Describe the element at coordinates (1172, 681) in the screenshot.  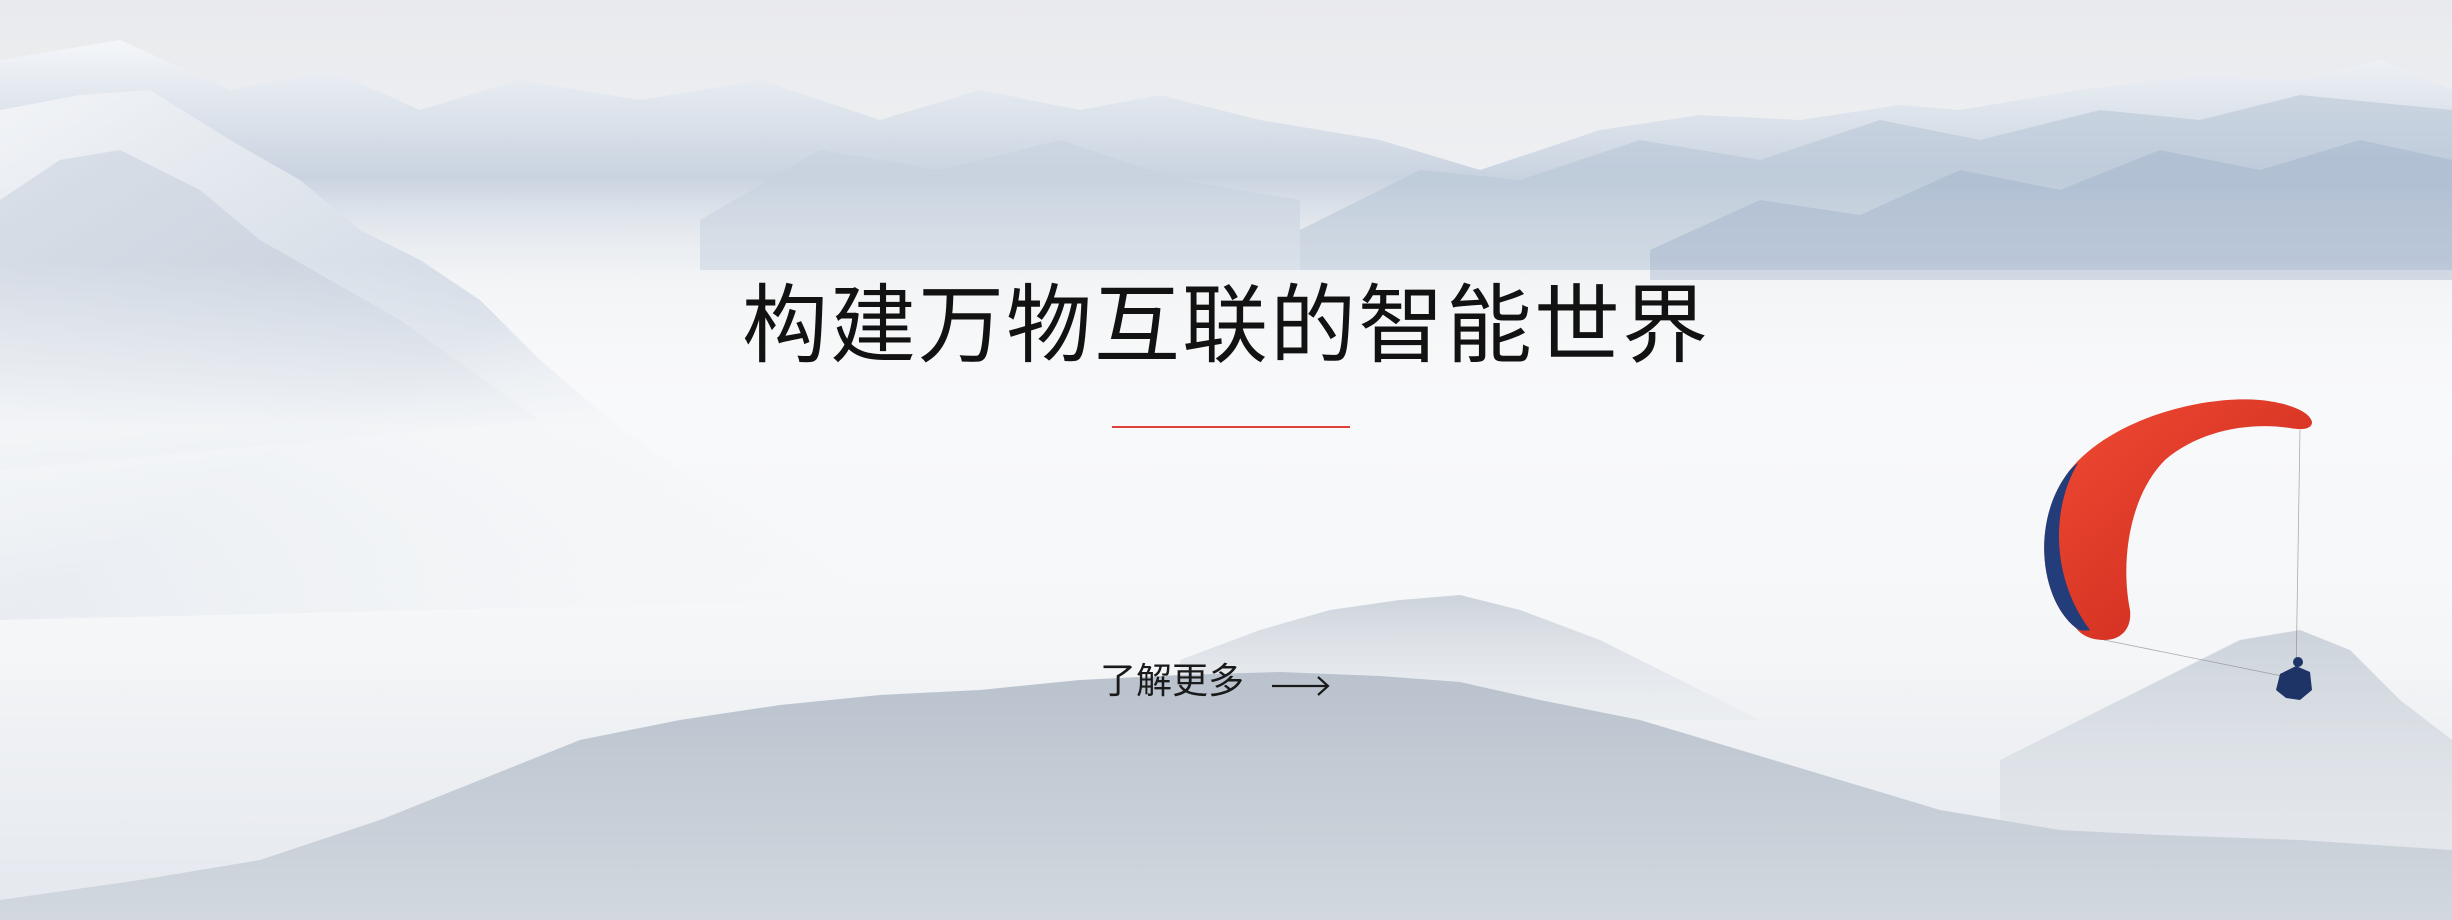
I see `learn-more-label: 了解更多` at that location.